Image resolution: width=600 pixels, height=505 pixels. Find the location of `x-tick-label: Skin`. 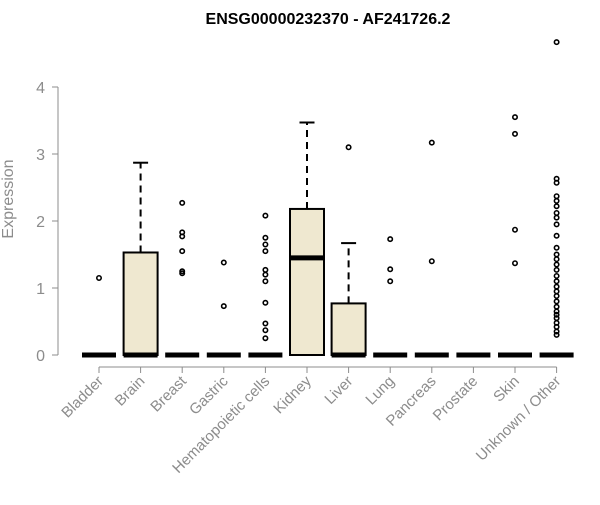

x-tick-label: Skin is located at coordinates (506, 389).